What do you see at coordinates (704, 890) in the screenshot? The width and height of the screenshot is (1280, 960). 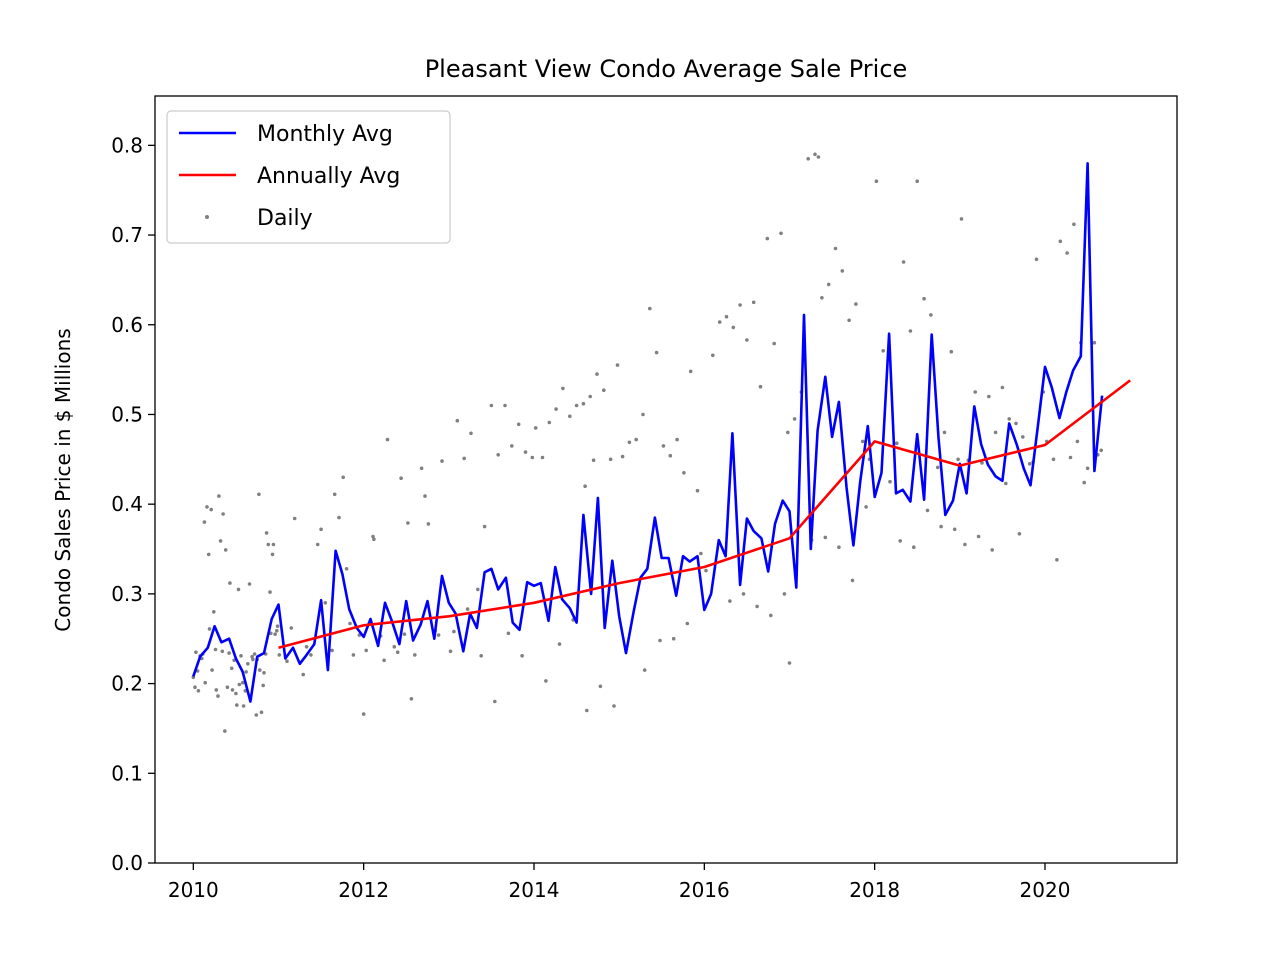 I see `x-tick-label: 2016` at bounding box center [704, 890].